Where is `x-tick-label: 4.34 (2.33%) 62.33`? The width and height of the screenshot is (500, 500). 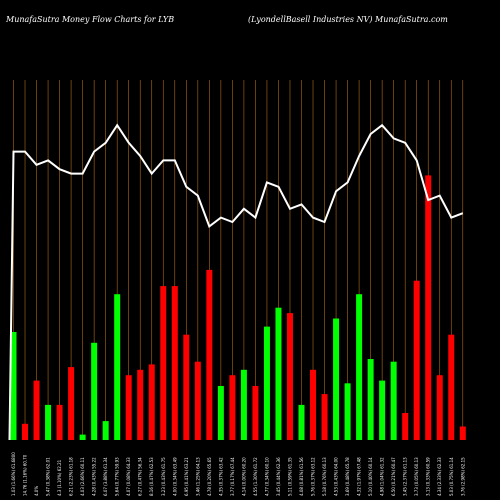 x-tick-label: 4.34 (2.33%) 62.33 is located at coordinates (439, 476).